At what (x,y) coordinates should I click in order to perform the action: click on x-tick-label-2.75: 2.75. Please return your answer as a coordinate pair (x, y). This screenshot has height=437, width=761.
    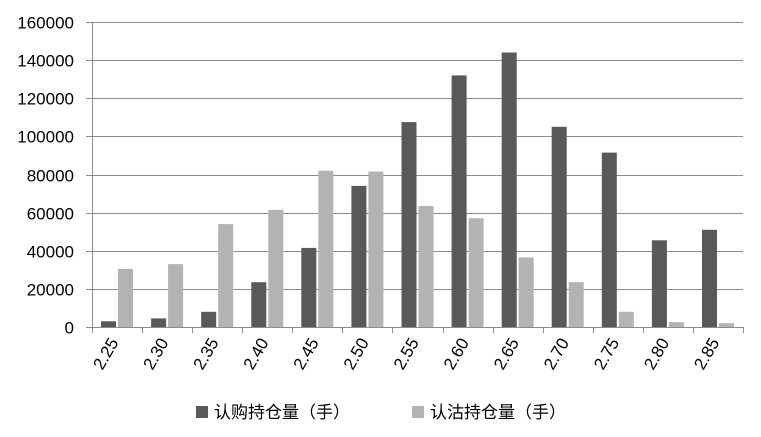
    Looking at the image, I should click on (606, 354).